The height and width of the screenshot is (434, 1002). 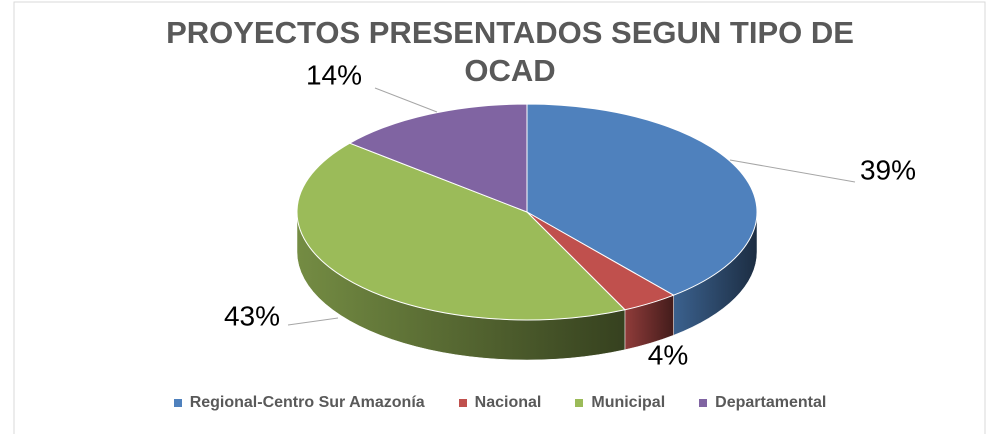 What do you see at coordinates (771, 402) in the screenshot?
I see `legend-label: Departamental` at bounding box center [771, 402].